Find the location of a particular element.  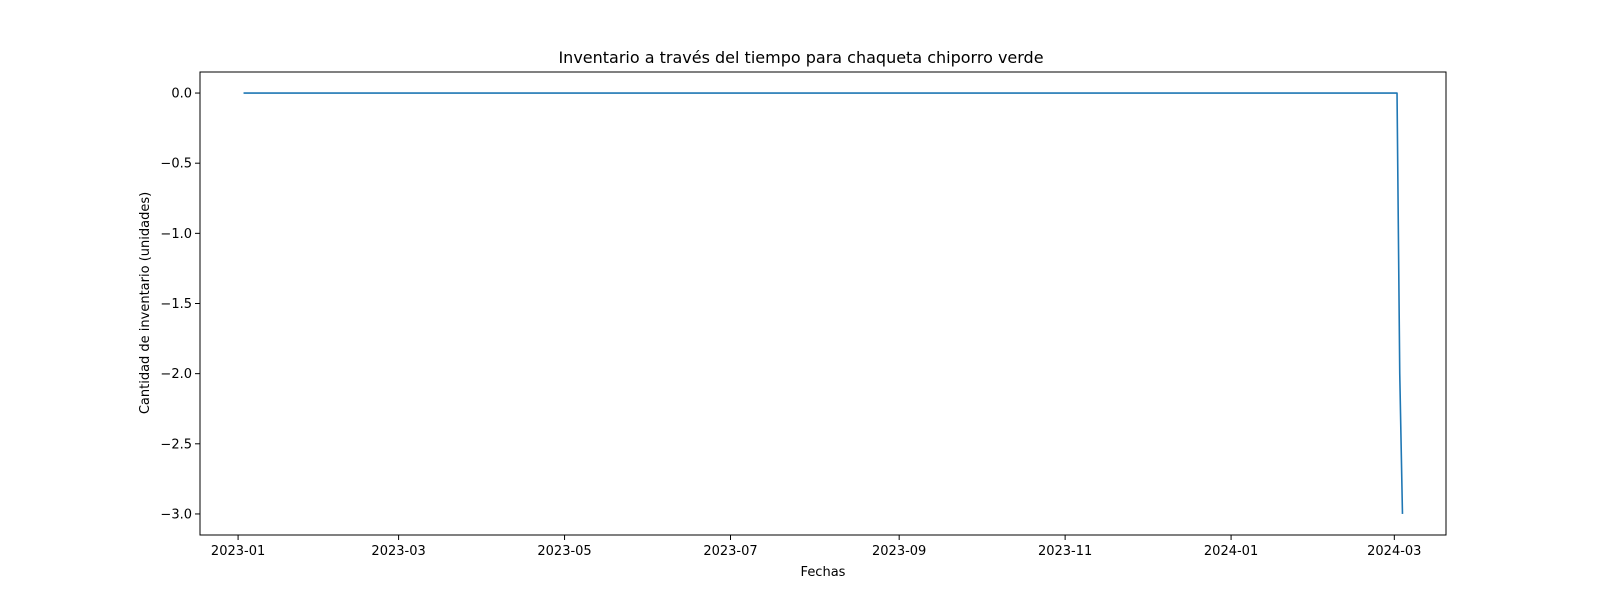

y-tick-label: 0.0 is located at coordinates (181, 94).